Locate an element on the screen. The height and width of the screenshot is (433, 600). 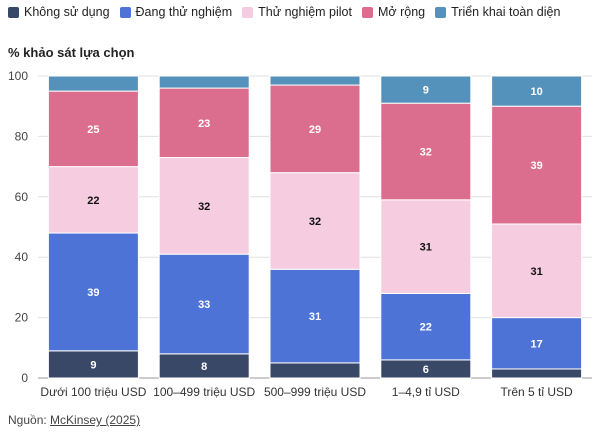
legend-label: Không sử dụng is located at coordinates (67, 12).